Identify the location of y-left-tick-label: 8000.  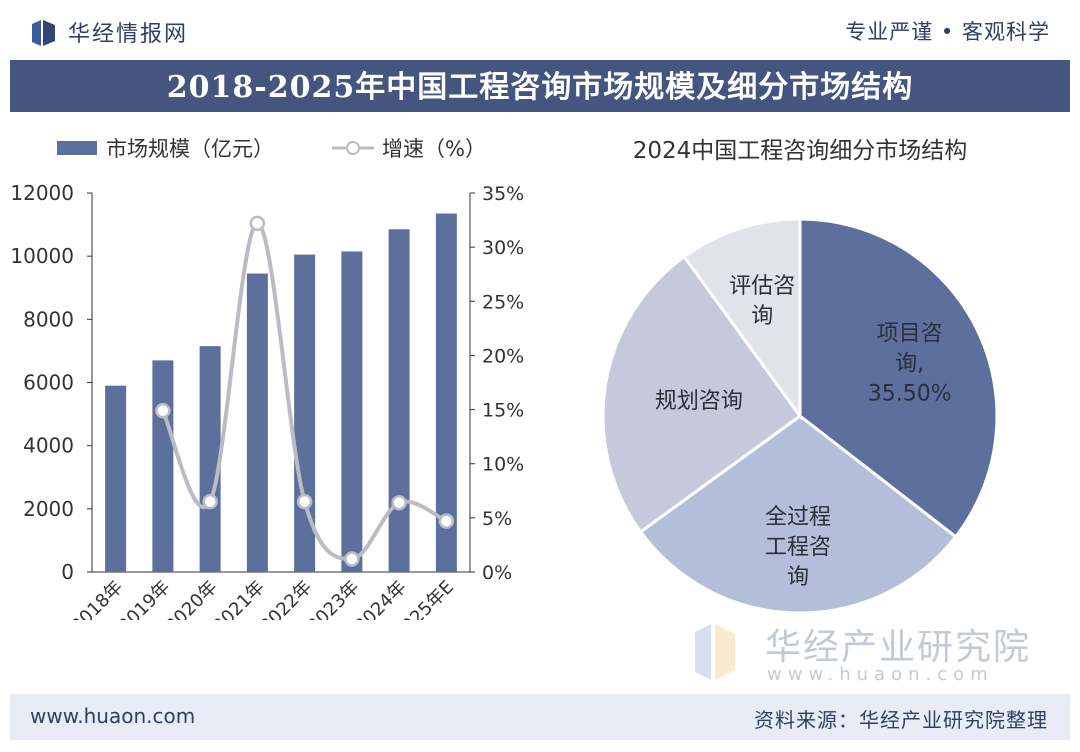
(48, 319).